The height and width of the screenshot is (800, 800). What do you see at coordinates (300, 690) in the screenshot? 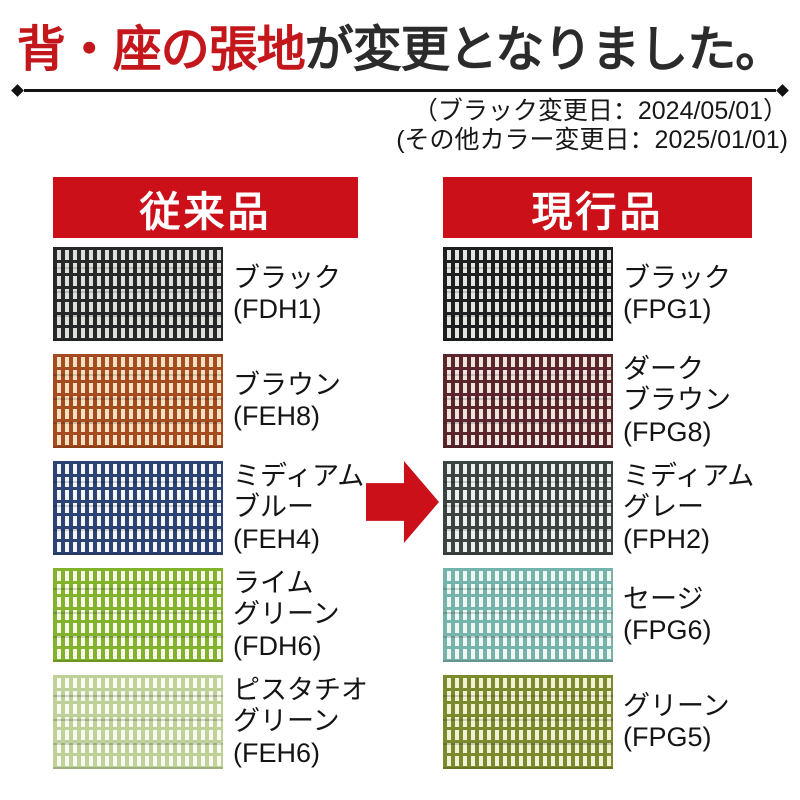
I see `fabric-name-line: ピスタチオ` at bounding box center [300, 690].